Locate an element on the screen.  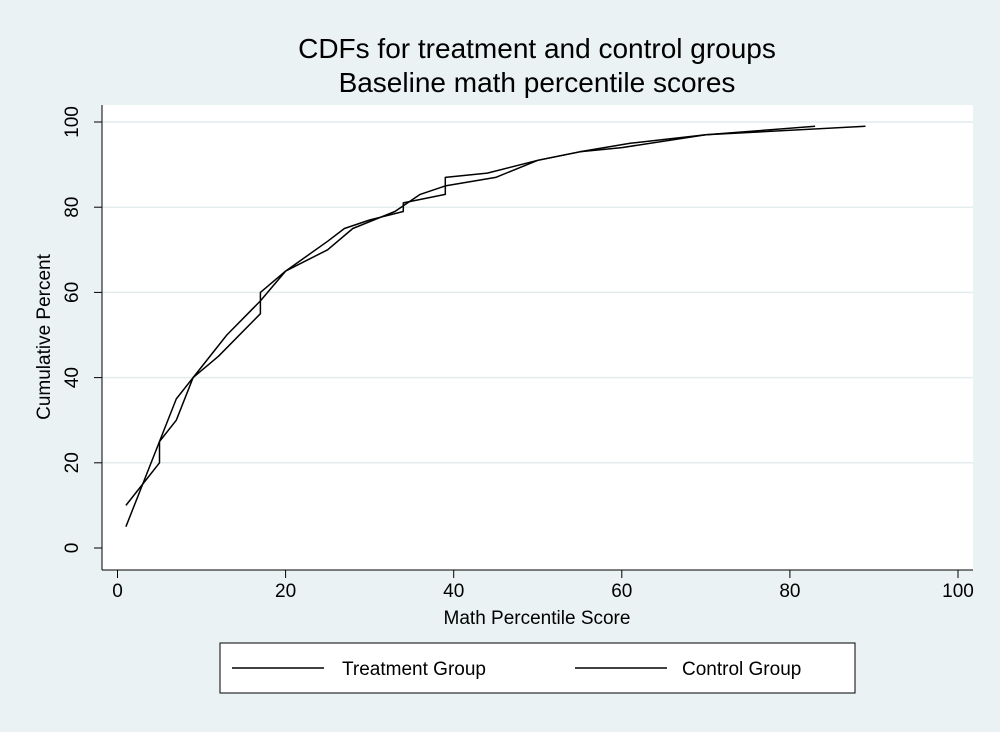
x-tick-label: 60 is located at coordinates (621, 591).